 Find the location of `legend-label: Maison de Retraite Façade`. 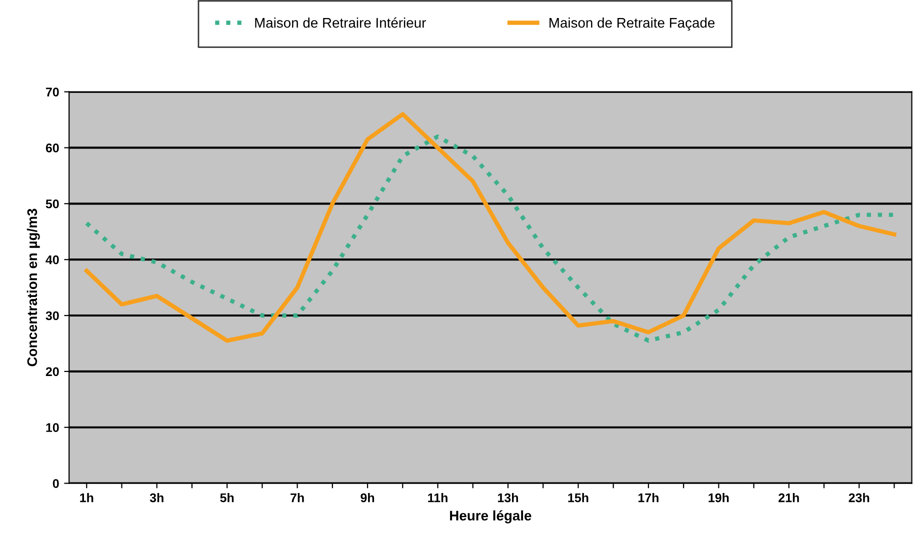

legend-label: Maison de Retraite Façade is located at coordinates (632, 24).